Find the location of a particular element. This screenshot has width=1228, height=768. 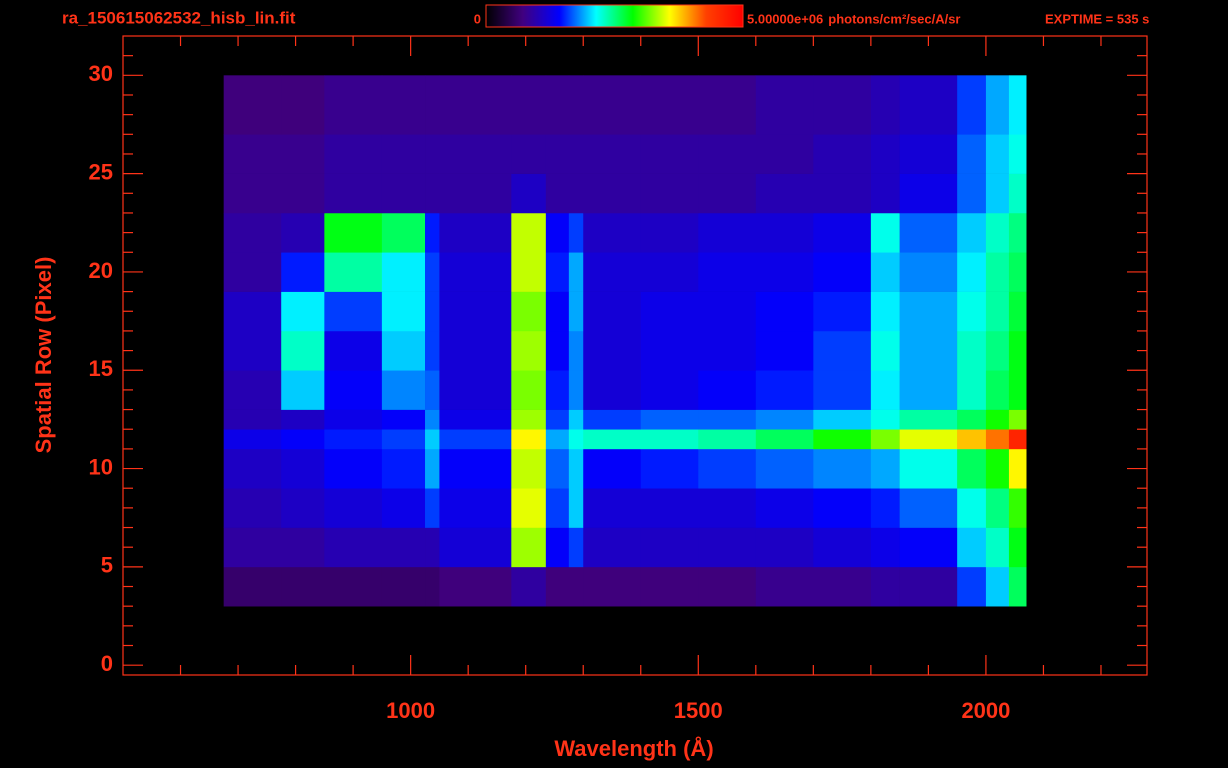

x-tick-label: 1500 is located at coordinates (698, 710).